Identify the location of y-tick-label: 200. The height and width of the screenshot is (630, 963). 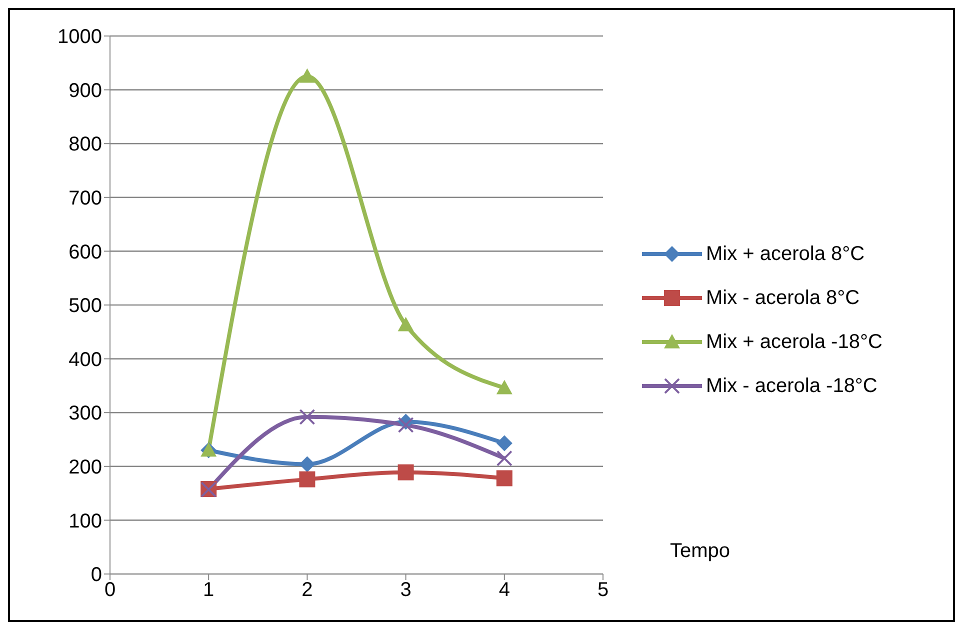
(85, 467).